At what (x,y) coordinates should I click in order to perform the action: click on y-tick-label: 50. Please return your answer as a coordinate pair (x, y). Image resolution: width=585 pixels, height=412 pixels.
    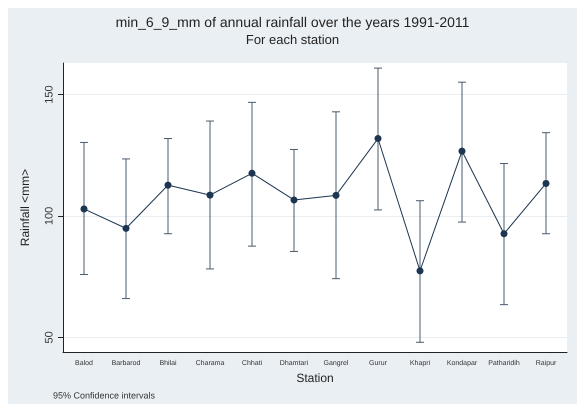
    Looking at the image, I should click on (50, 337).